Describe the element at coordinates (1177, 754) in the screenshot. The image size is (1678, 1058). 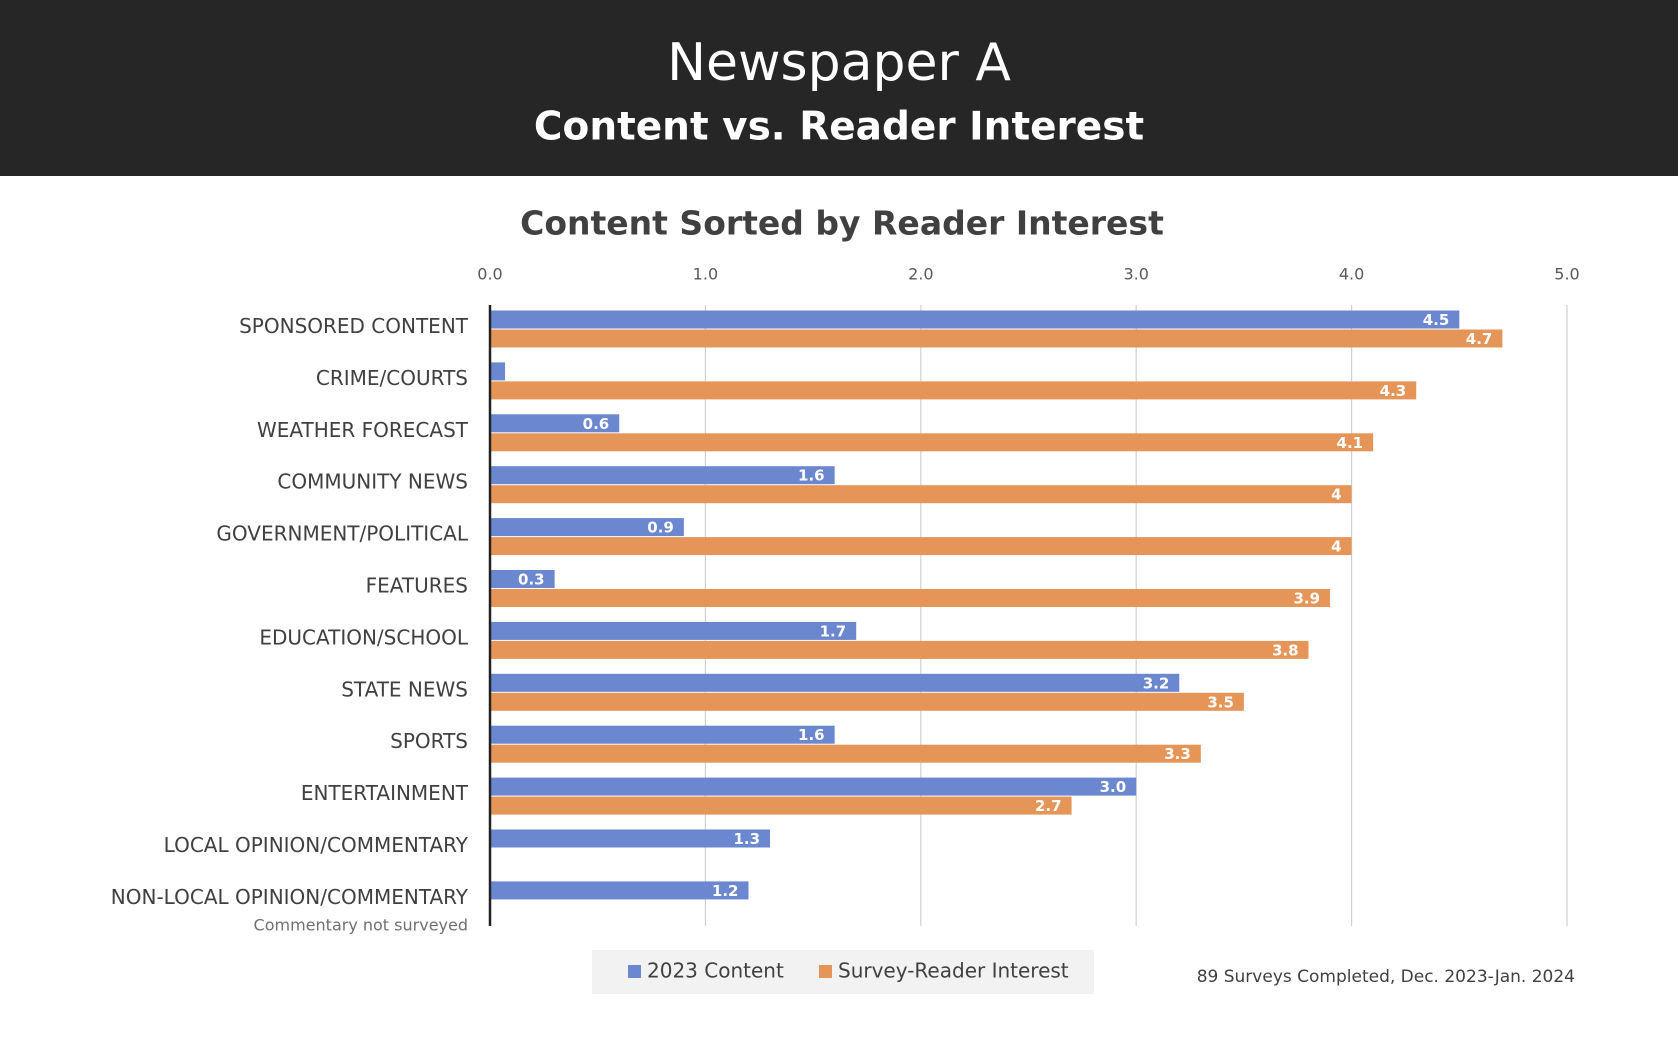
I see `value-label: 3.3` at that location.